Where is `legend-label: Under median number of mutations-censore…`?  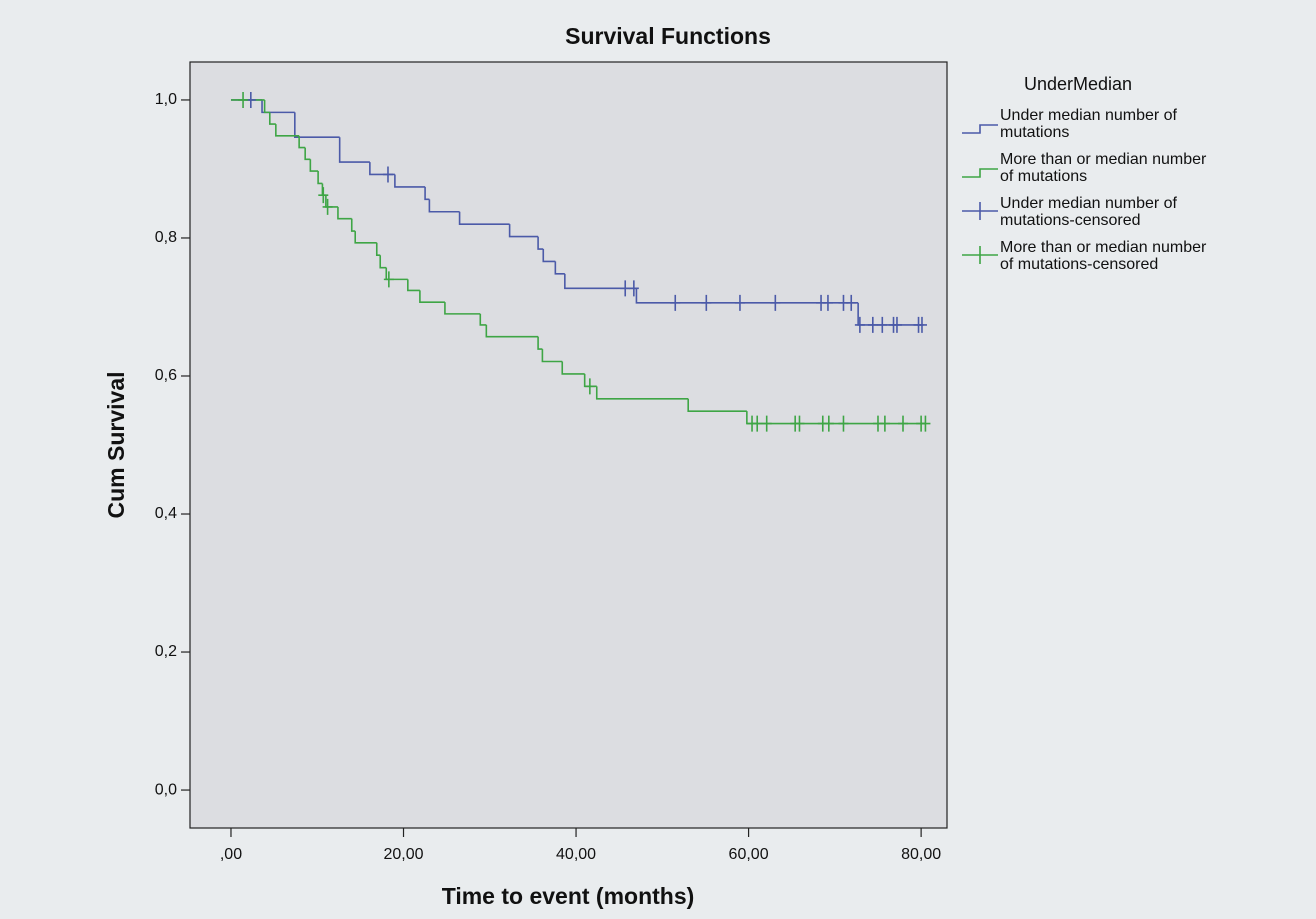
legend-label: Under median number of mutations-censore… is located at coordinates (1088, 212).